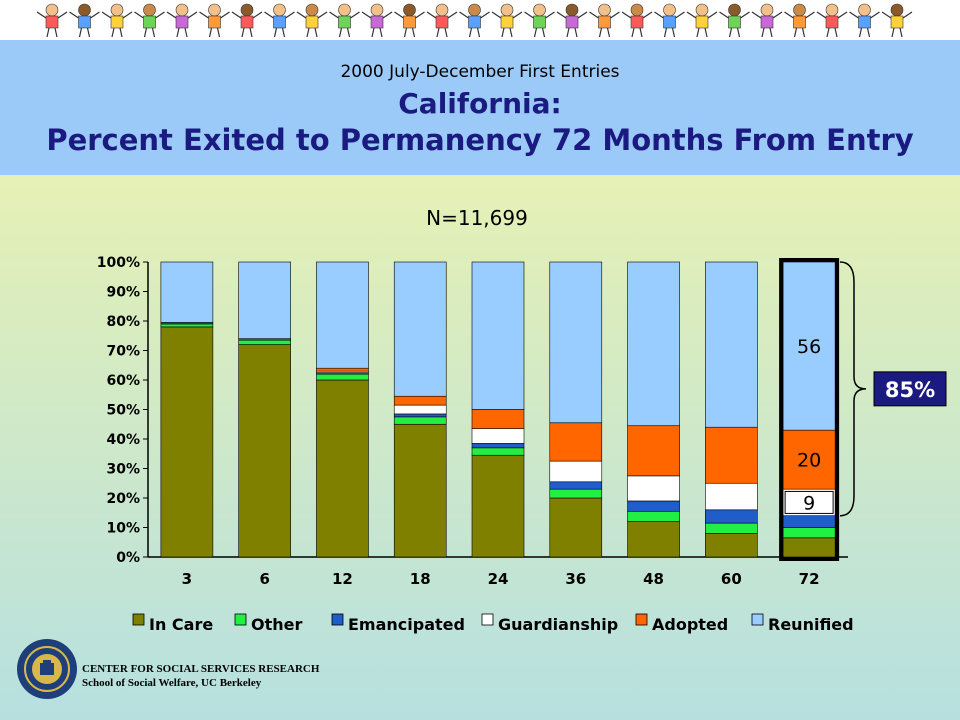 This screenshot has height=720, width=960. I want to click on slide-title-line1: California:, so click(480, 103).